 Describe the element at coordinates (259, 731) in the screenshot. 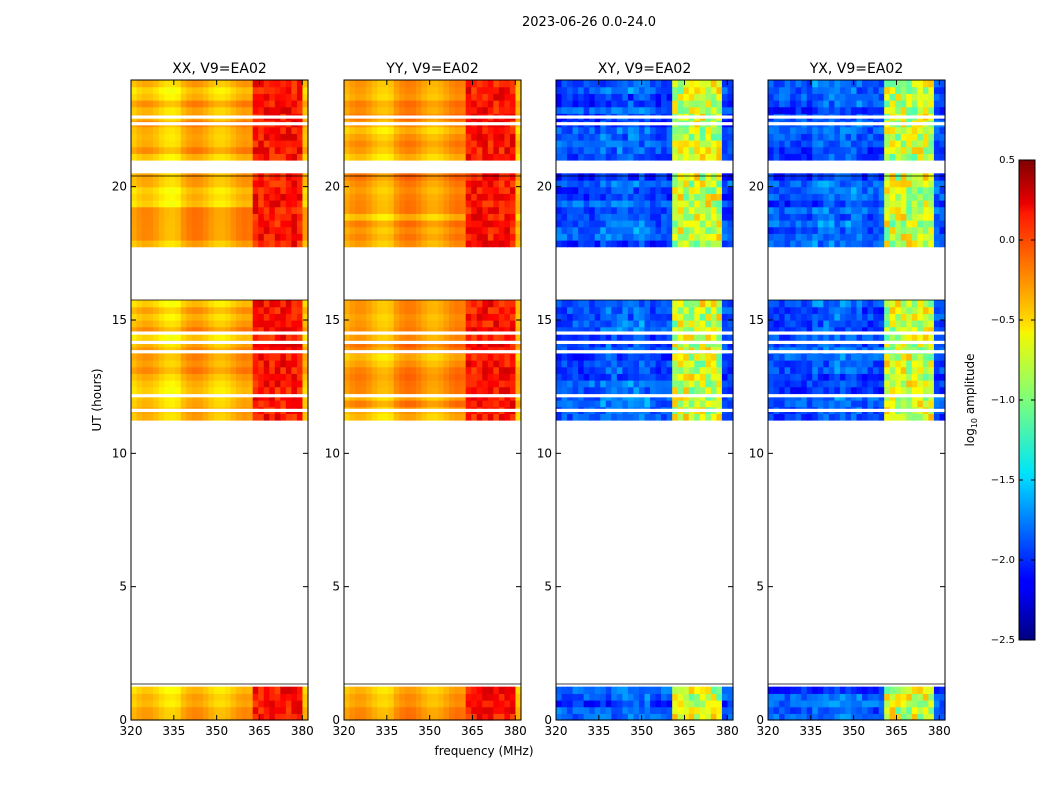

I see `x-tick-label: 365` at that location.